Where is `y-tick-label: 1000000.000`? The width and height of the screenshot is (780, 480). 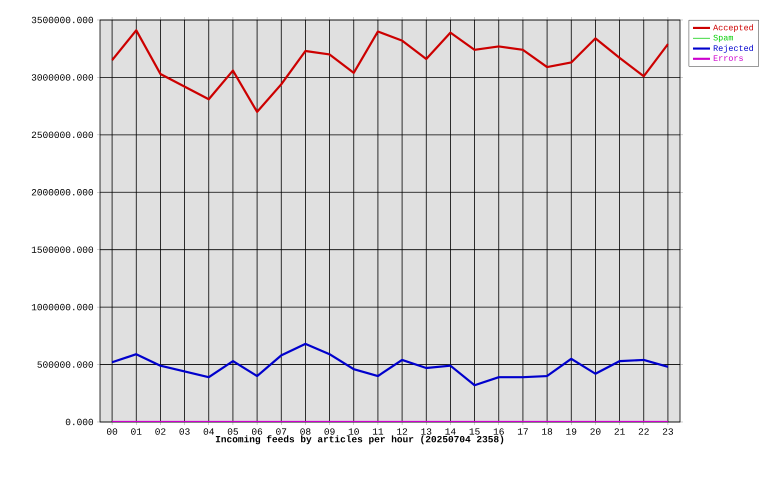
y-tick-label: 1000000.000 is located at coordinates (63, 307).